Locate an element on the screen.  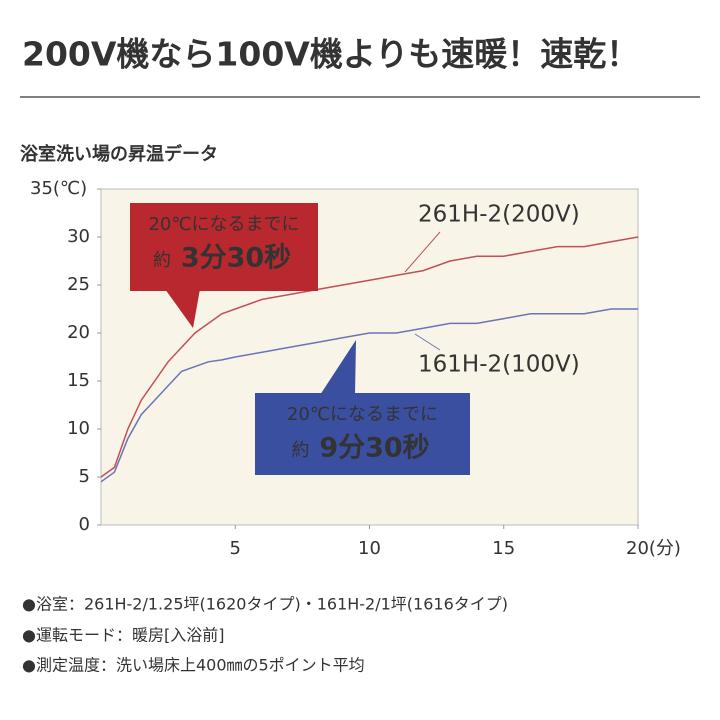
chart-title: 浴室洗い場の昇温データ is located at coordinates (119, 154).